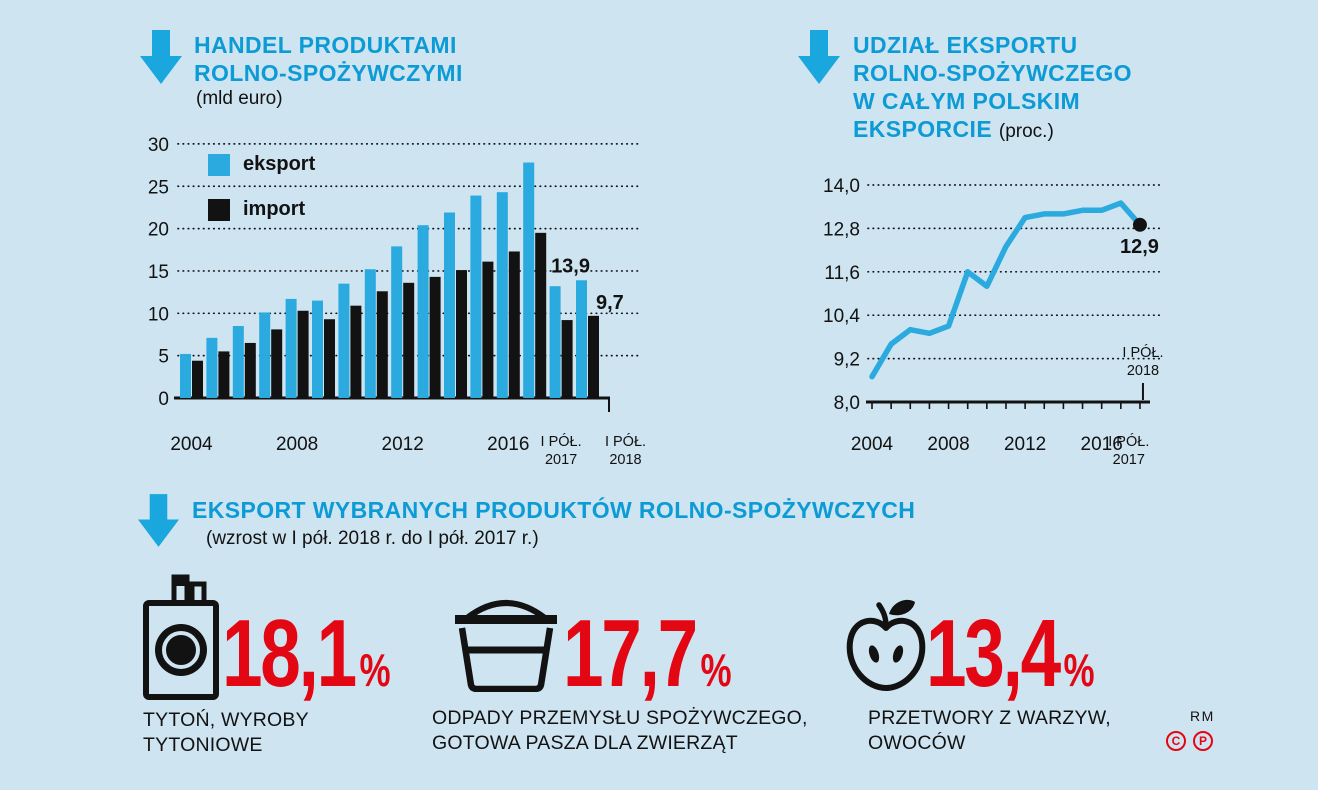 This screenshot has width=1318, height=790. What do you see at coordinates (274, 209) in the screenshot?
I see `legend-import-label: import` at bounding box center [274, 209].